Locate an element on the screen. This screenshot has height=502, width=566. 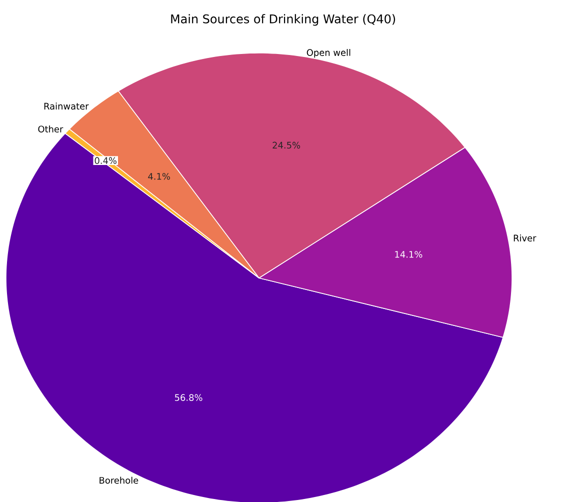
data-label: 24.5% is located at coordinates (286, 145).